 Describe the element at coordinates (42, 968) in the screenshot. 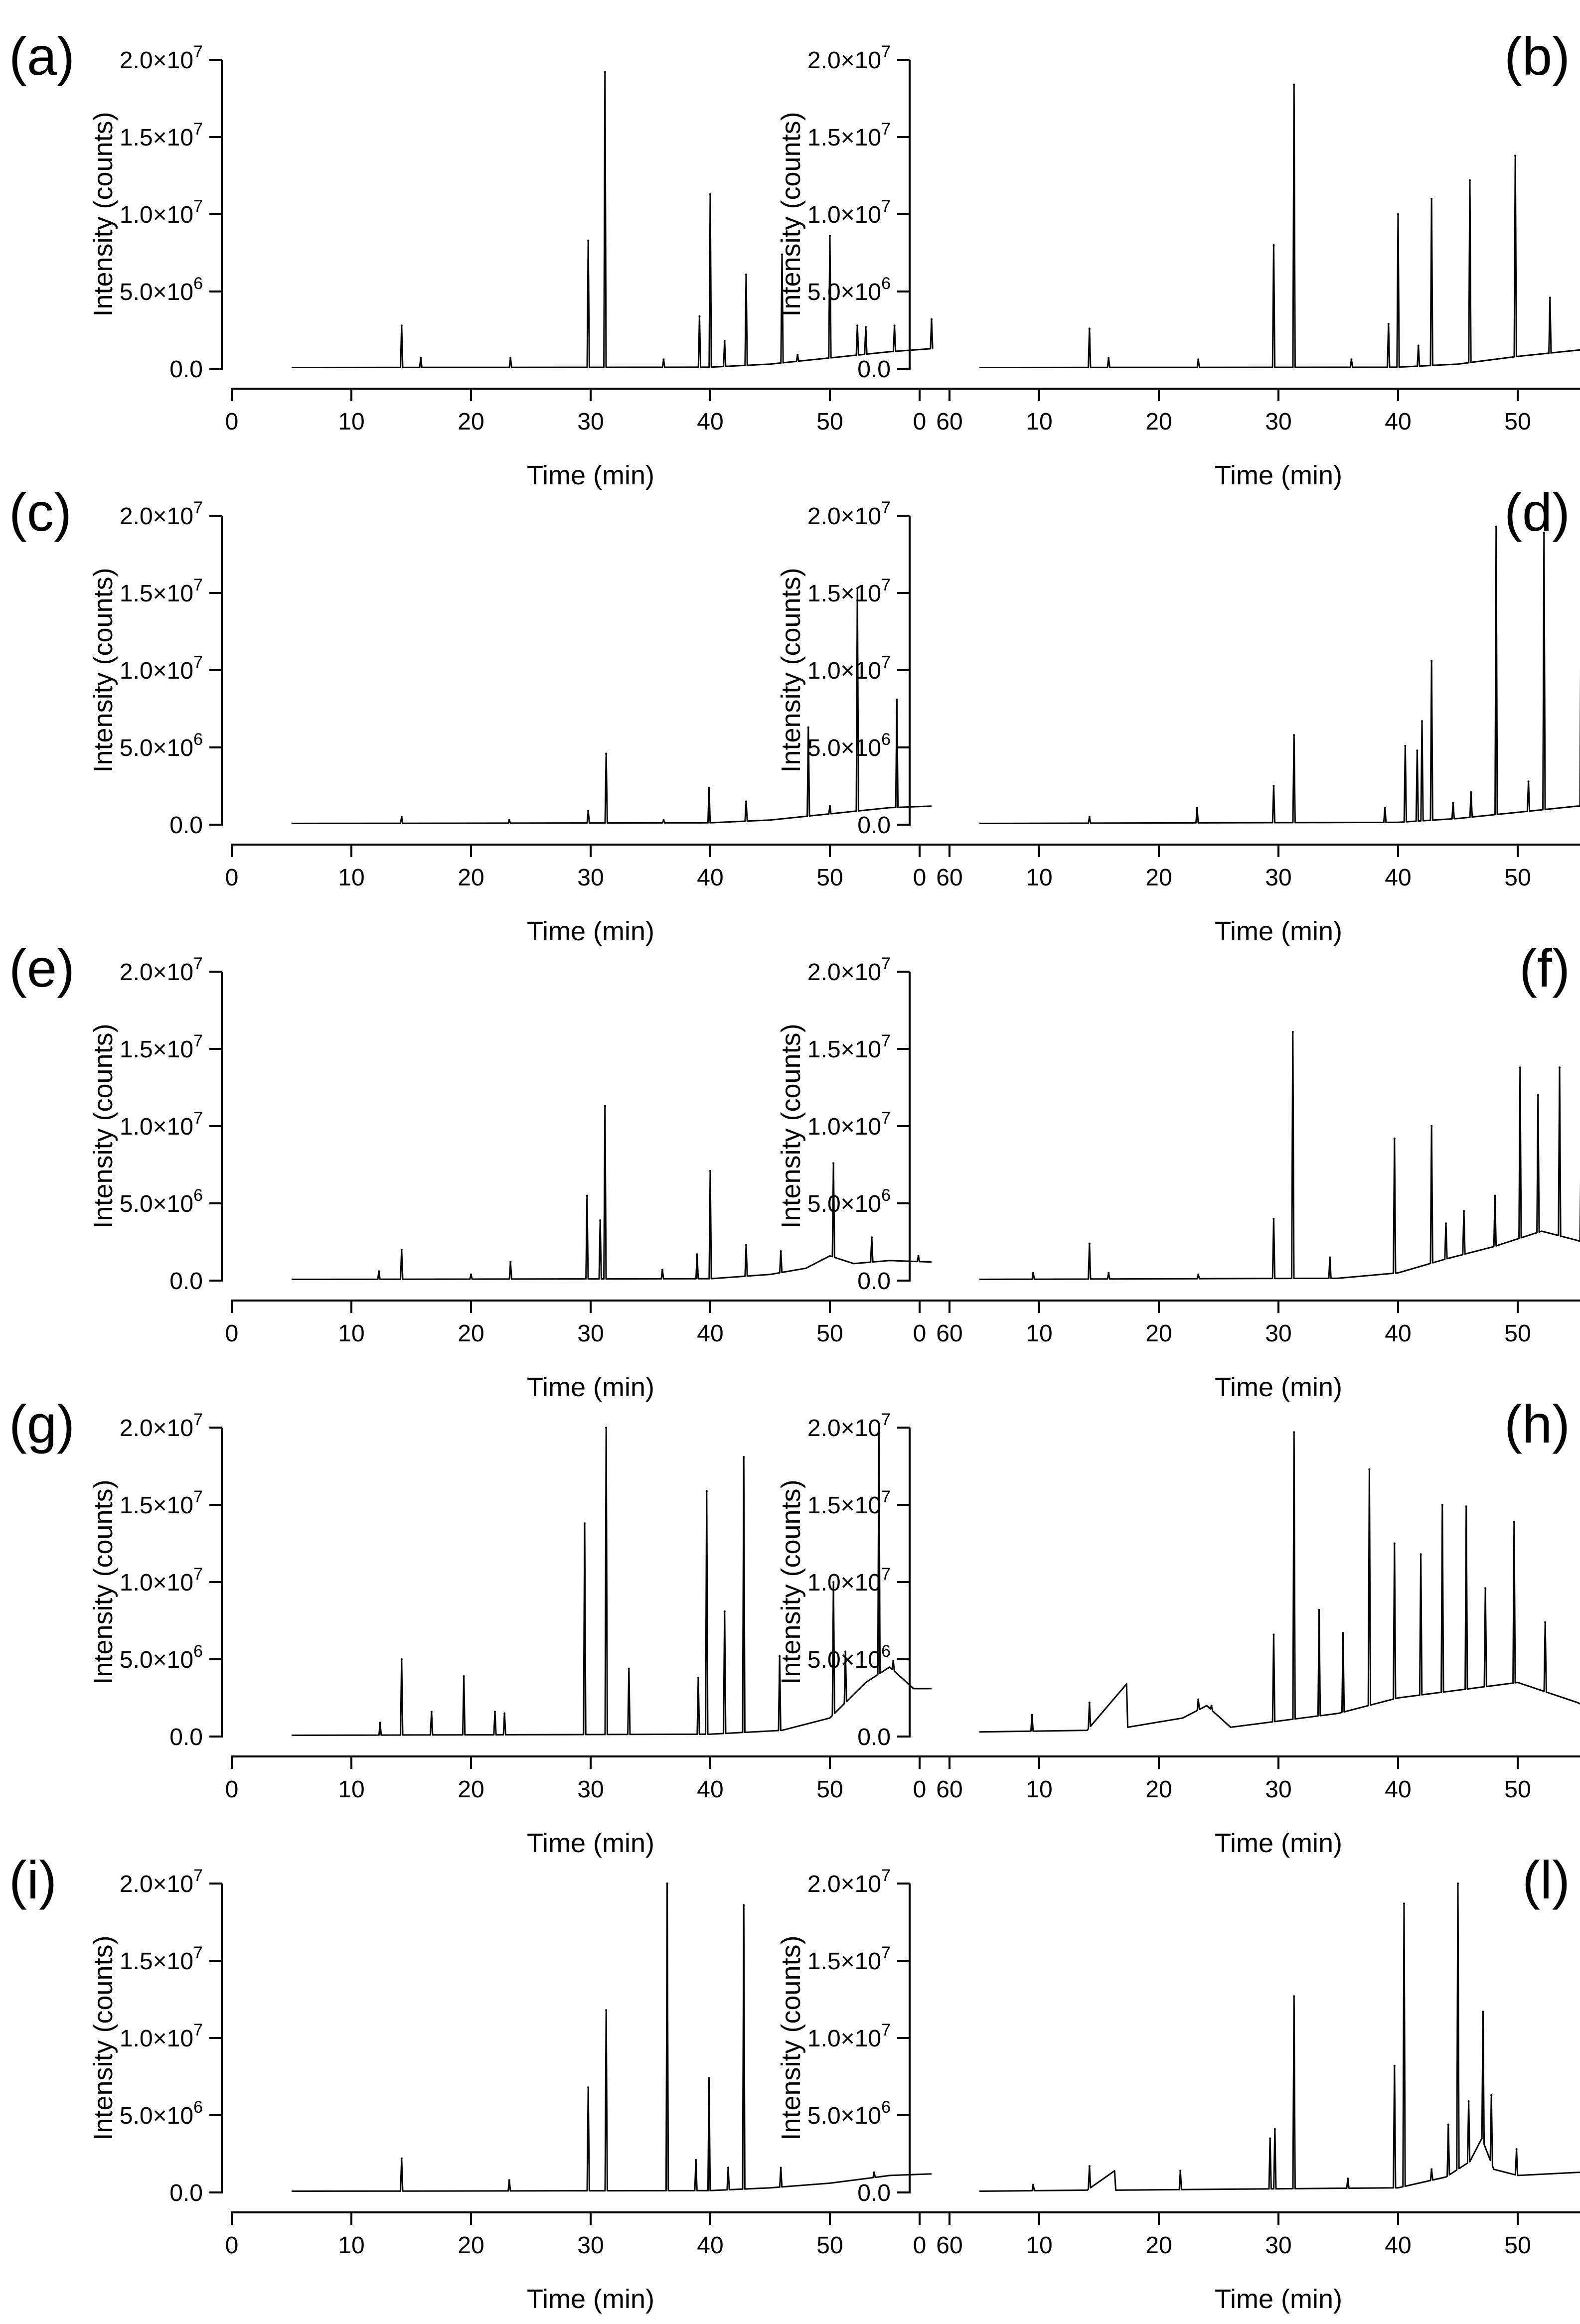

I see `panel-label: (e)` at that location.